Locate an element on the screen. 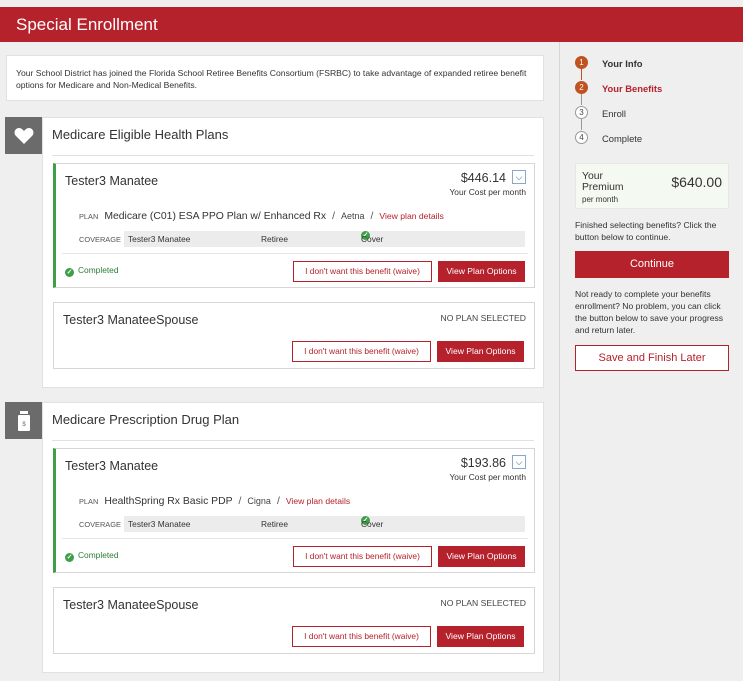 The height and width of the screenshot is (681, 743). section-title: Medicare Eligible Health Plans is located at coordinates (140, 134).